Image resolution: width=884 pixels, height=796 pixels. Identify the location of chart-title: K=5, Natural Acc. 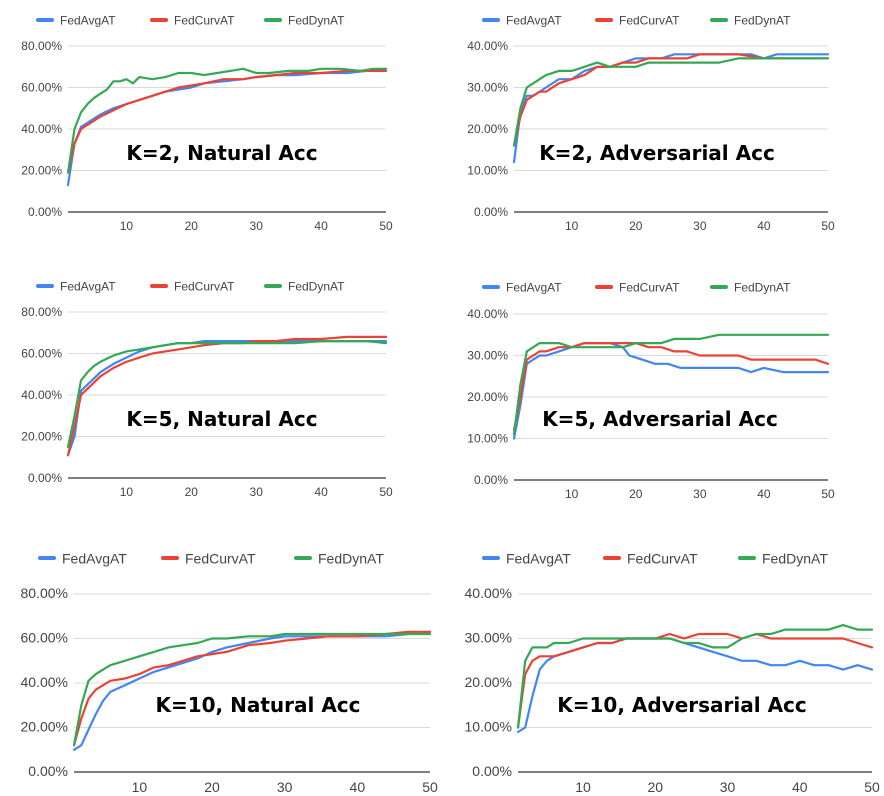
(221, 419).